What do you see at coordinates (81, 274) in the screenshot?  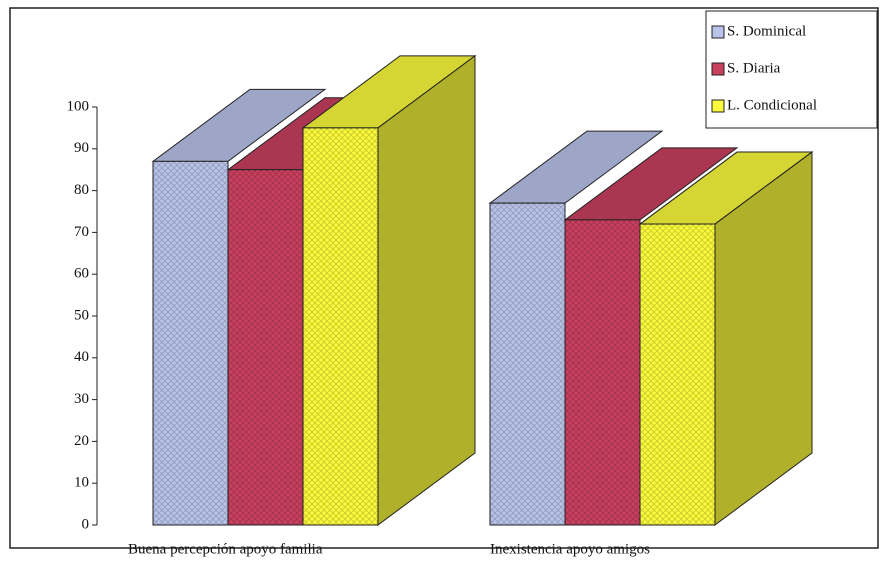 I see `y-tick-label: 60` at bounding box center [81, 274].